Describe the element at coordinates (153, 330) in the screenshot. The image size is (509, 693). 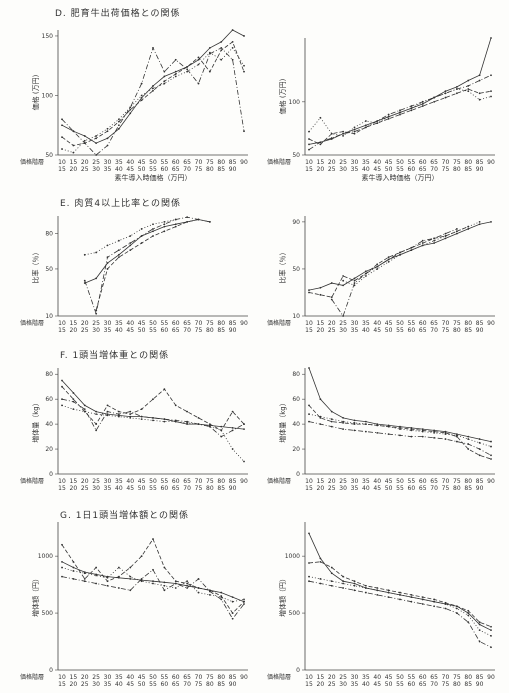
I see `x-tick-bottom: 55` at that location.